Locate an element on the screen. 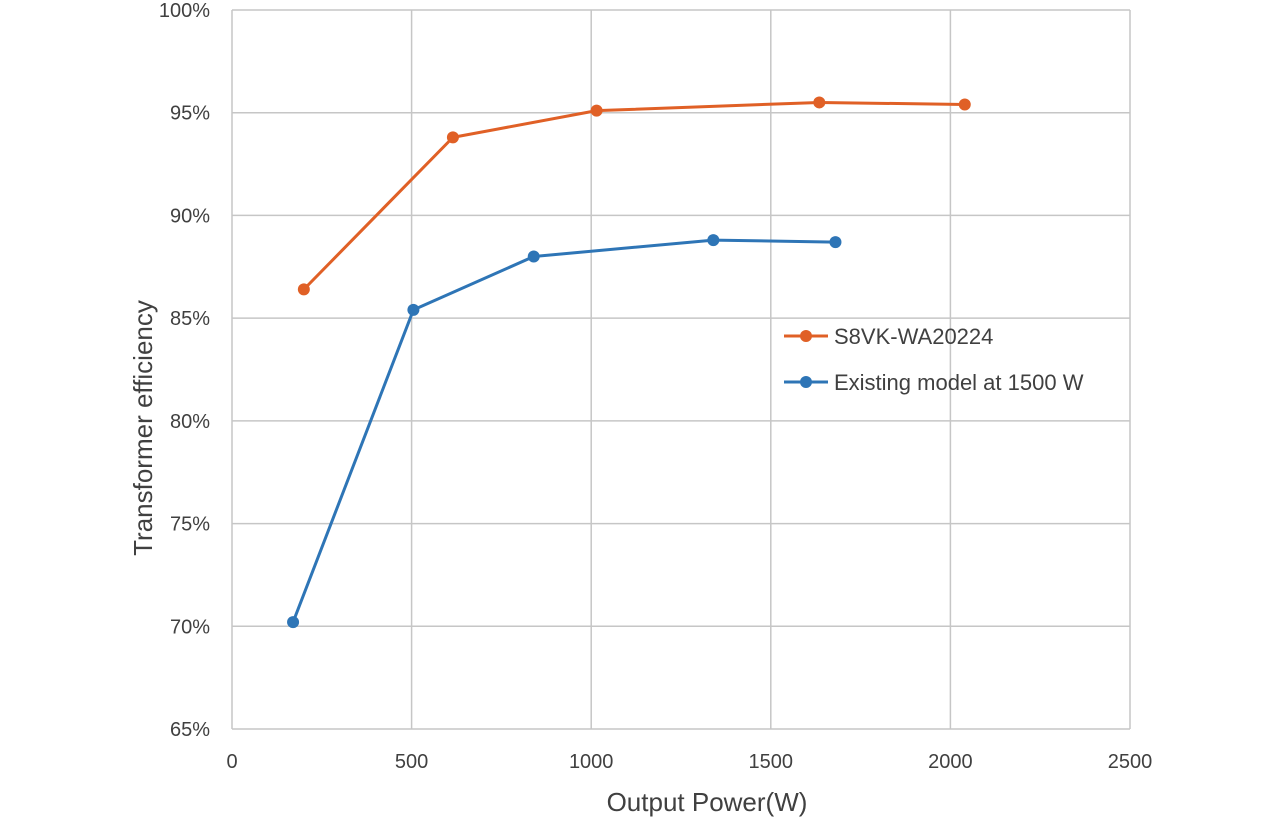 This screenshot has width=1284, height=820. y-axis-title: Transformer efficiency is located at coordinates (143, 428).